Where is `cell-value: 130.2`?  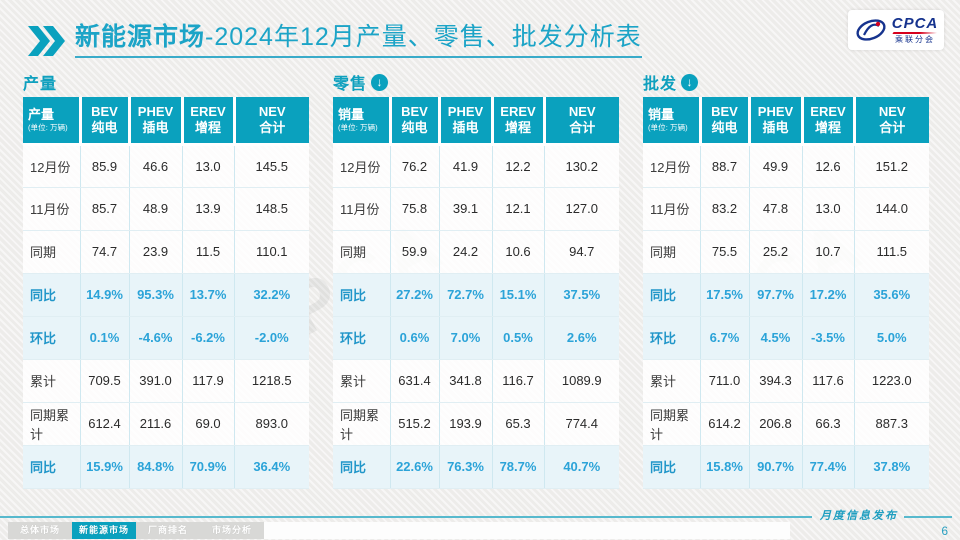
cell-value: 130.2 is located at coordinates (581, 166).